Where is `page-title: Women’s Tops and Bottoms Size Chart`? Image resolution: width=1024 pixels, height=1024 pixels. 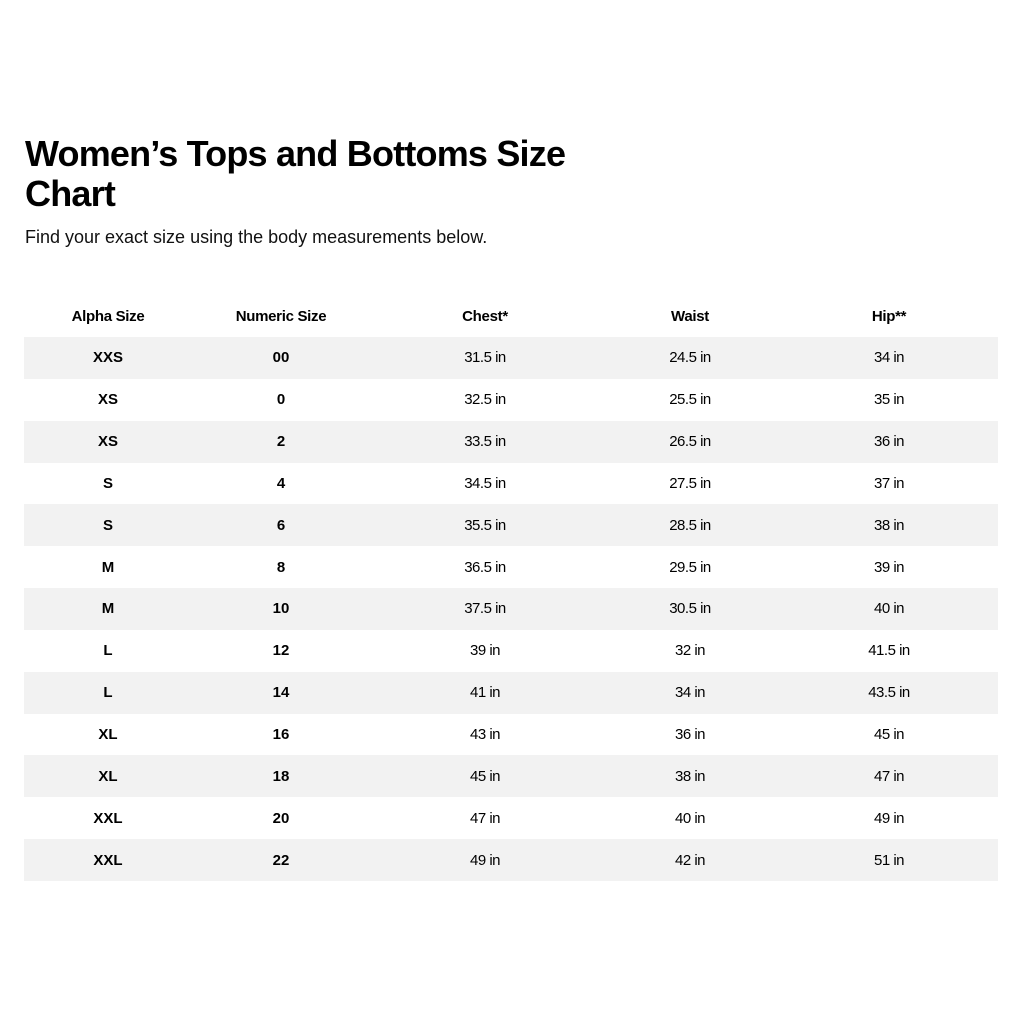 page-title: Women’s Tops and Bottoms Size Chart is located at coordinates (295, 173).